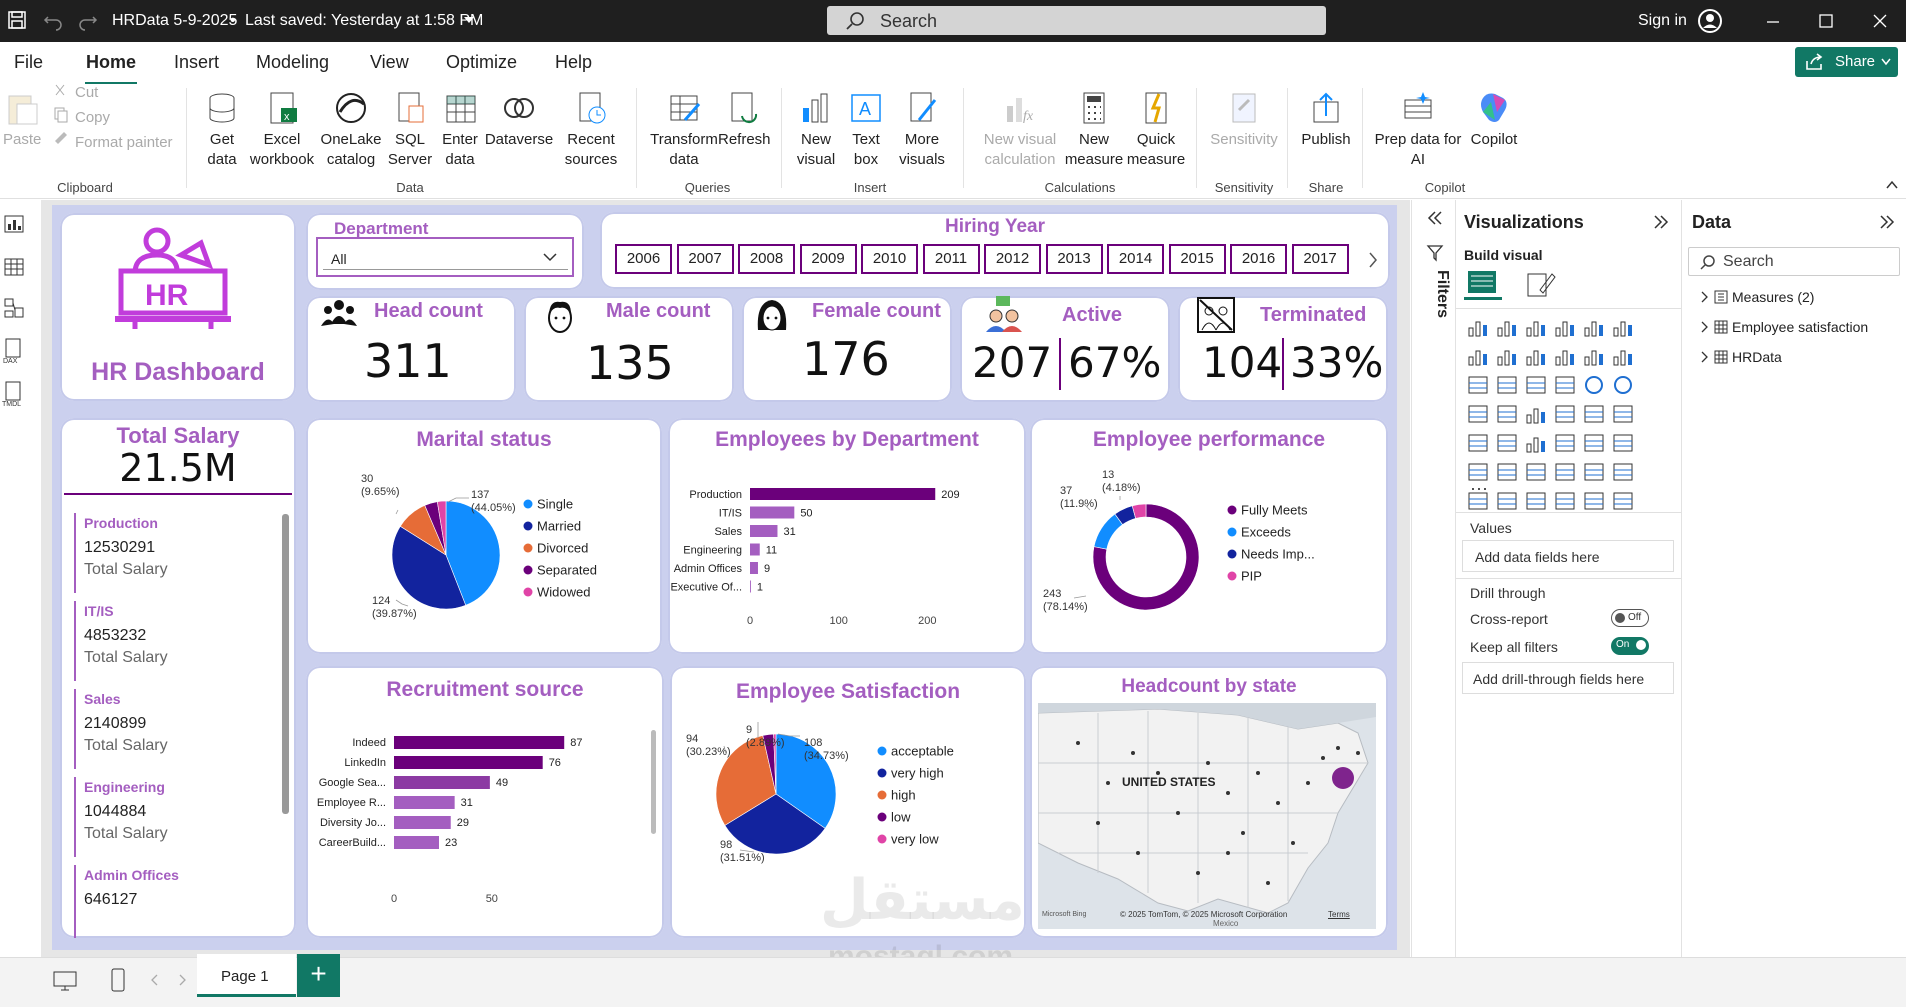  I want to click on year-button-2008: 2008, so click(766, 259).